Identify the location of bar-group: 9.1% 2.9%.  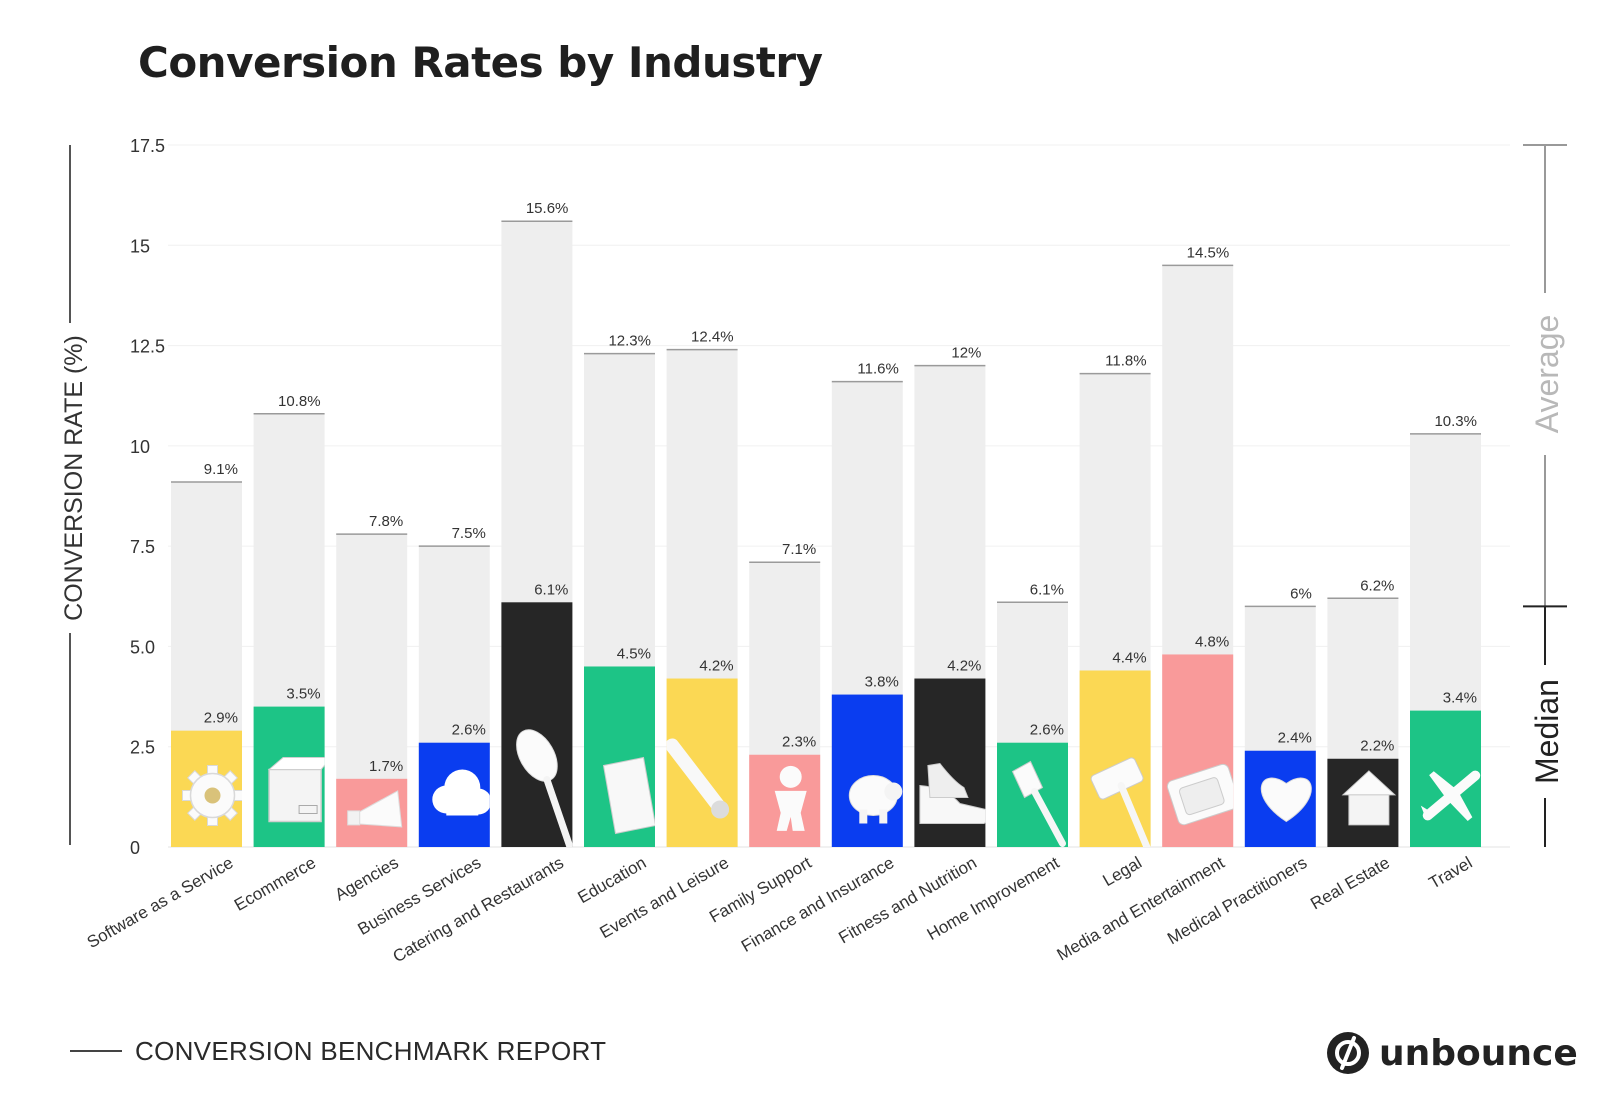
(206, 654).